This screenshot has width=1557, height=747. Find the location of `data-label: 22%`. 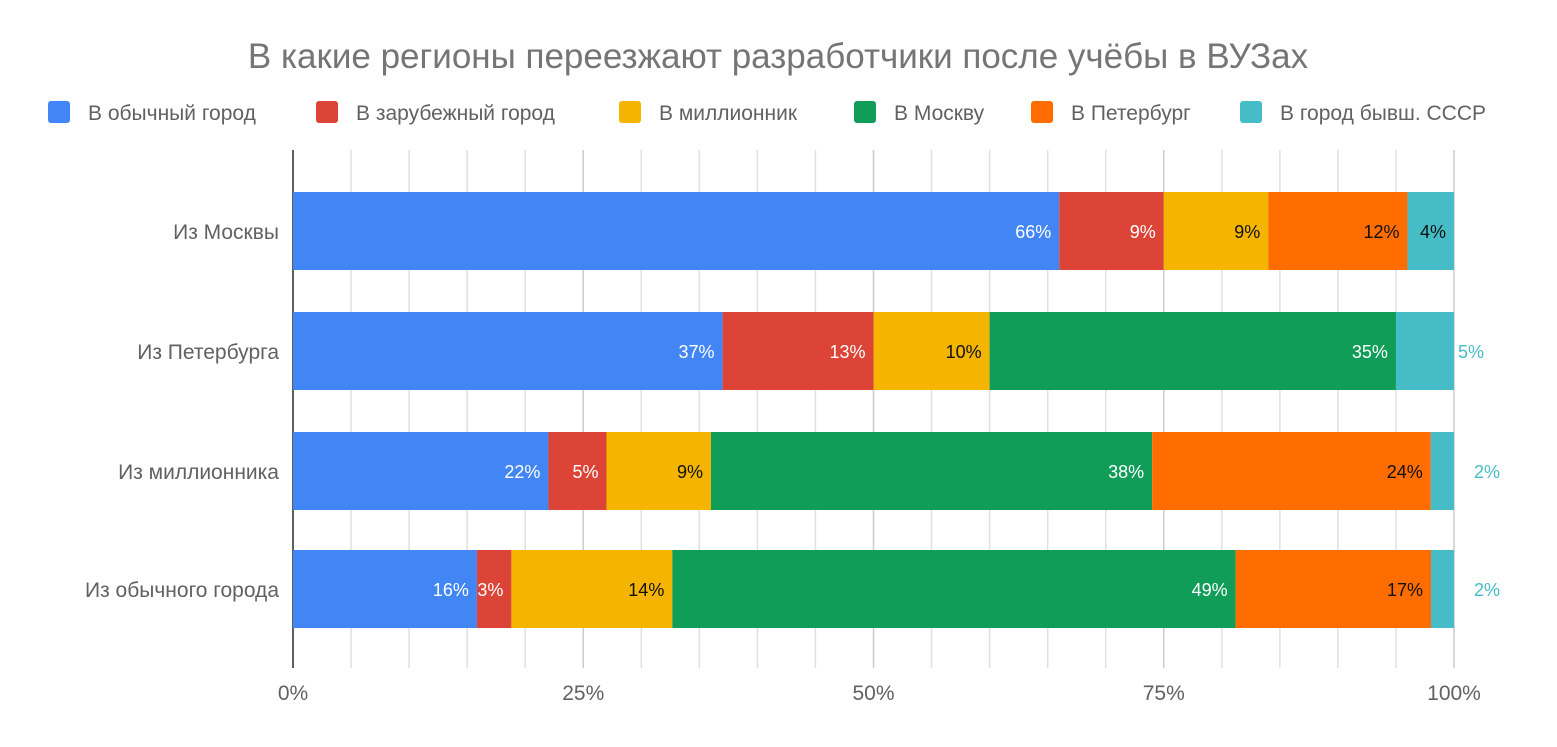

data-label: 22% is located at coordinates (522, 472).